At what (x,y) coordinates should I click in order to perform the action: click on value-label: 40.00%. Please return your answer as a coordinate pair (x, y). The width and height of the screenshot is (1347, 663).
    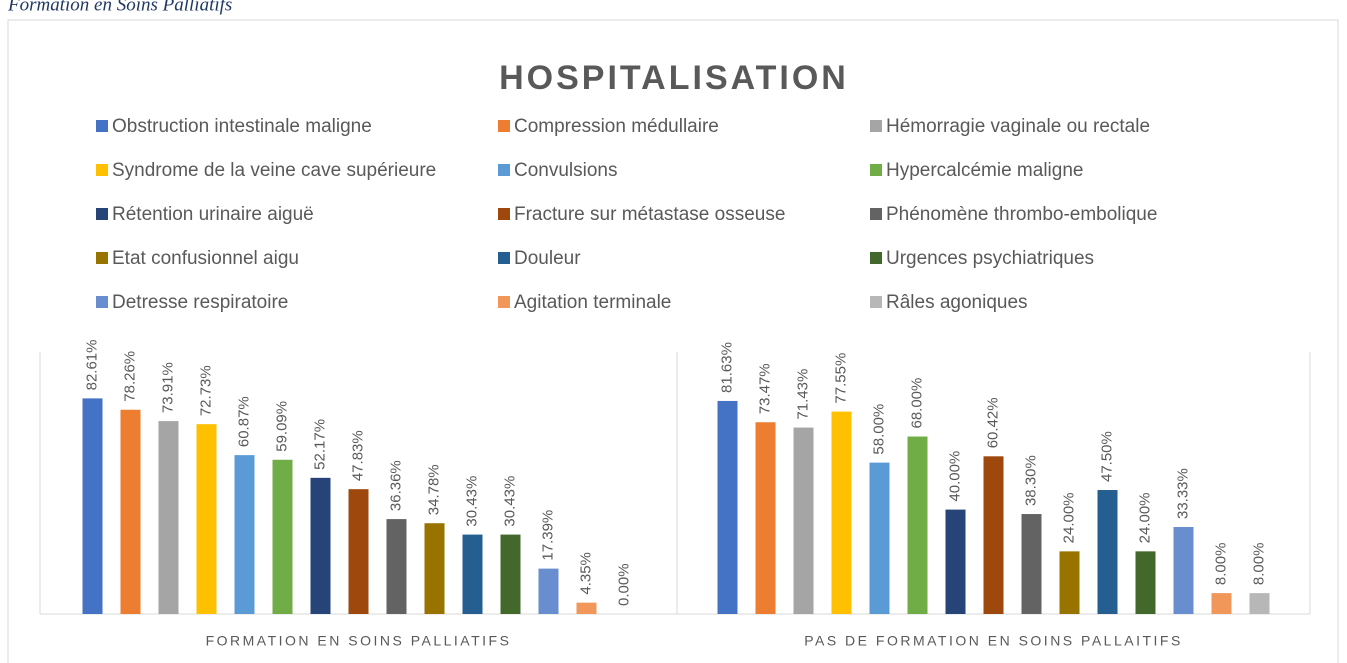
    Looking at the image, I should click on (954, 476).